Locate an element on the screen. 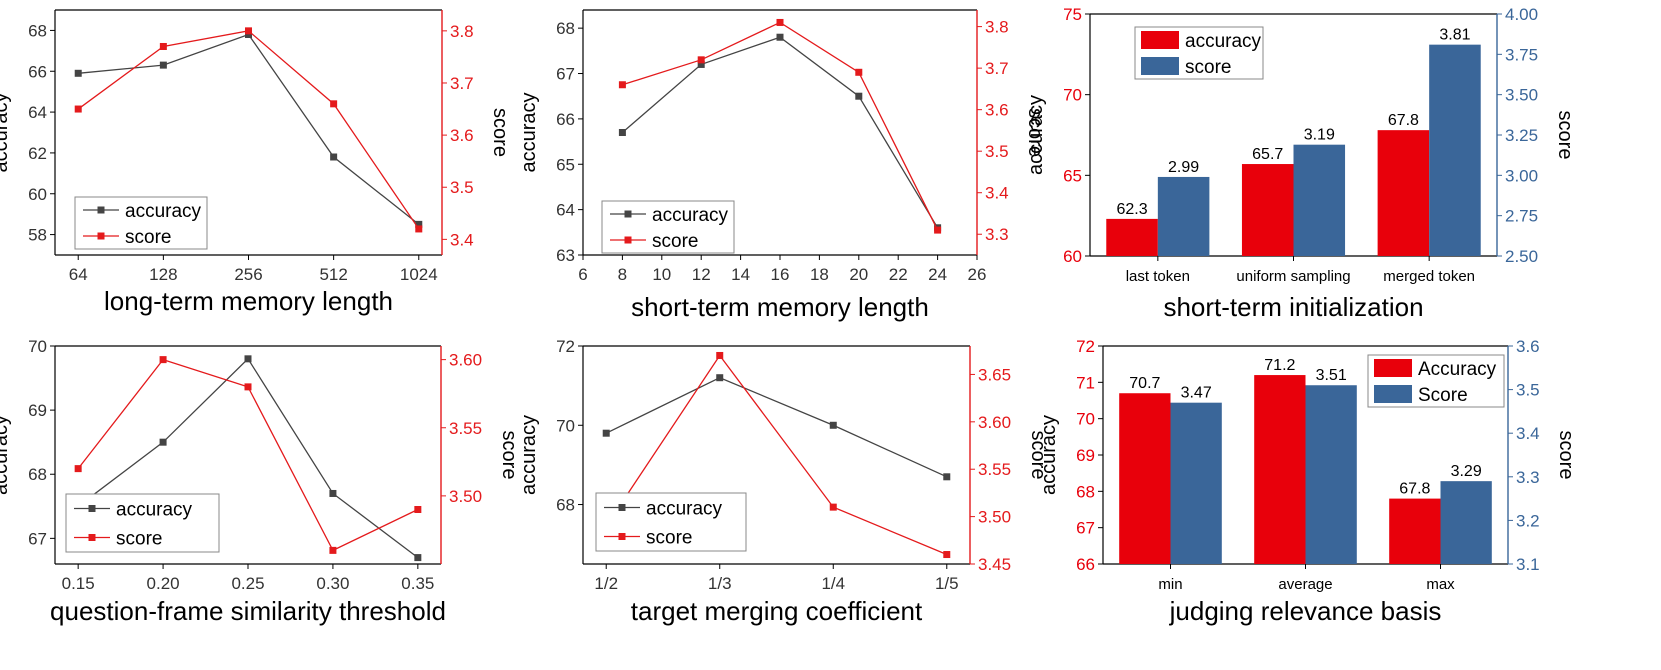  left-y-axis-title: accuracy is located at coordinates (529, 455).